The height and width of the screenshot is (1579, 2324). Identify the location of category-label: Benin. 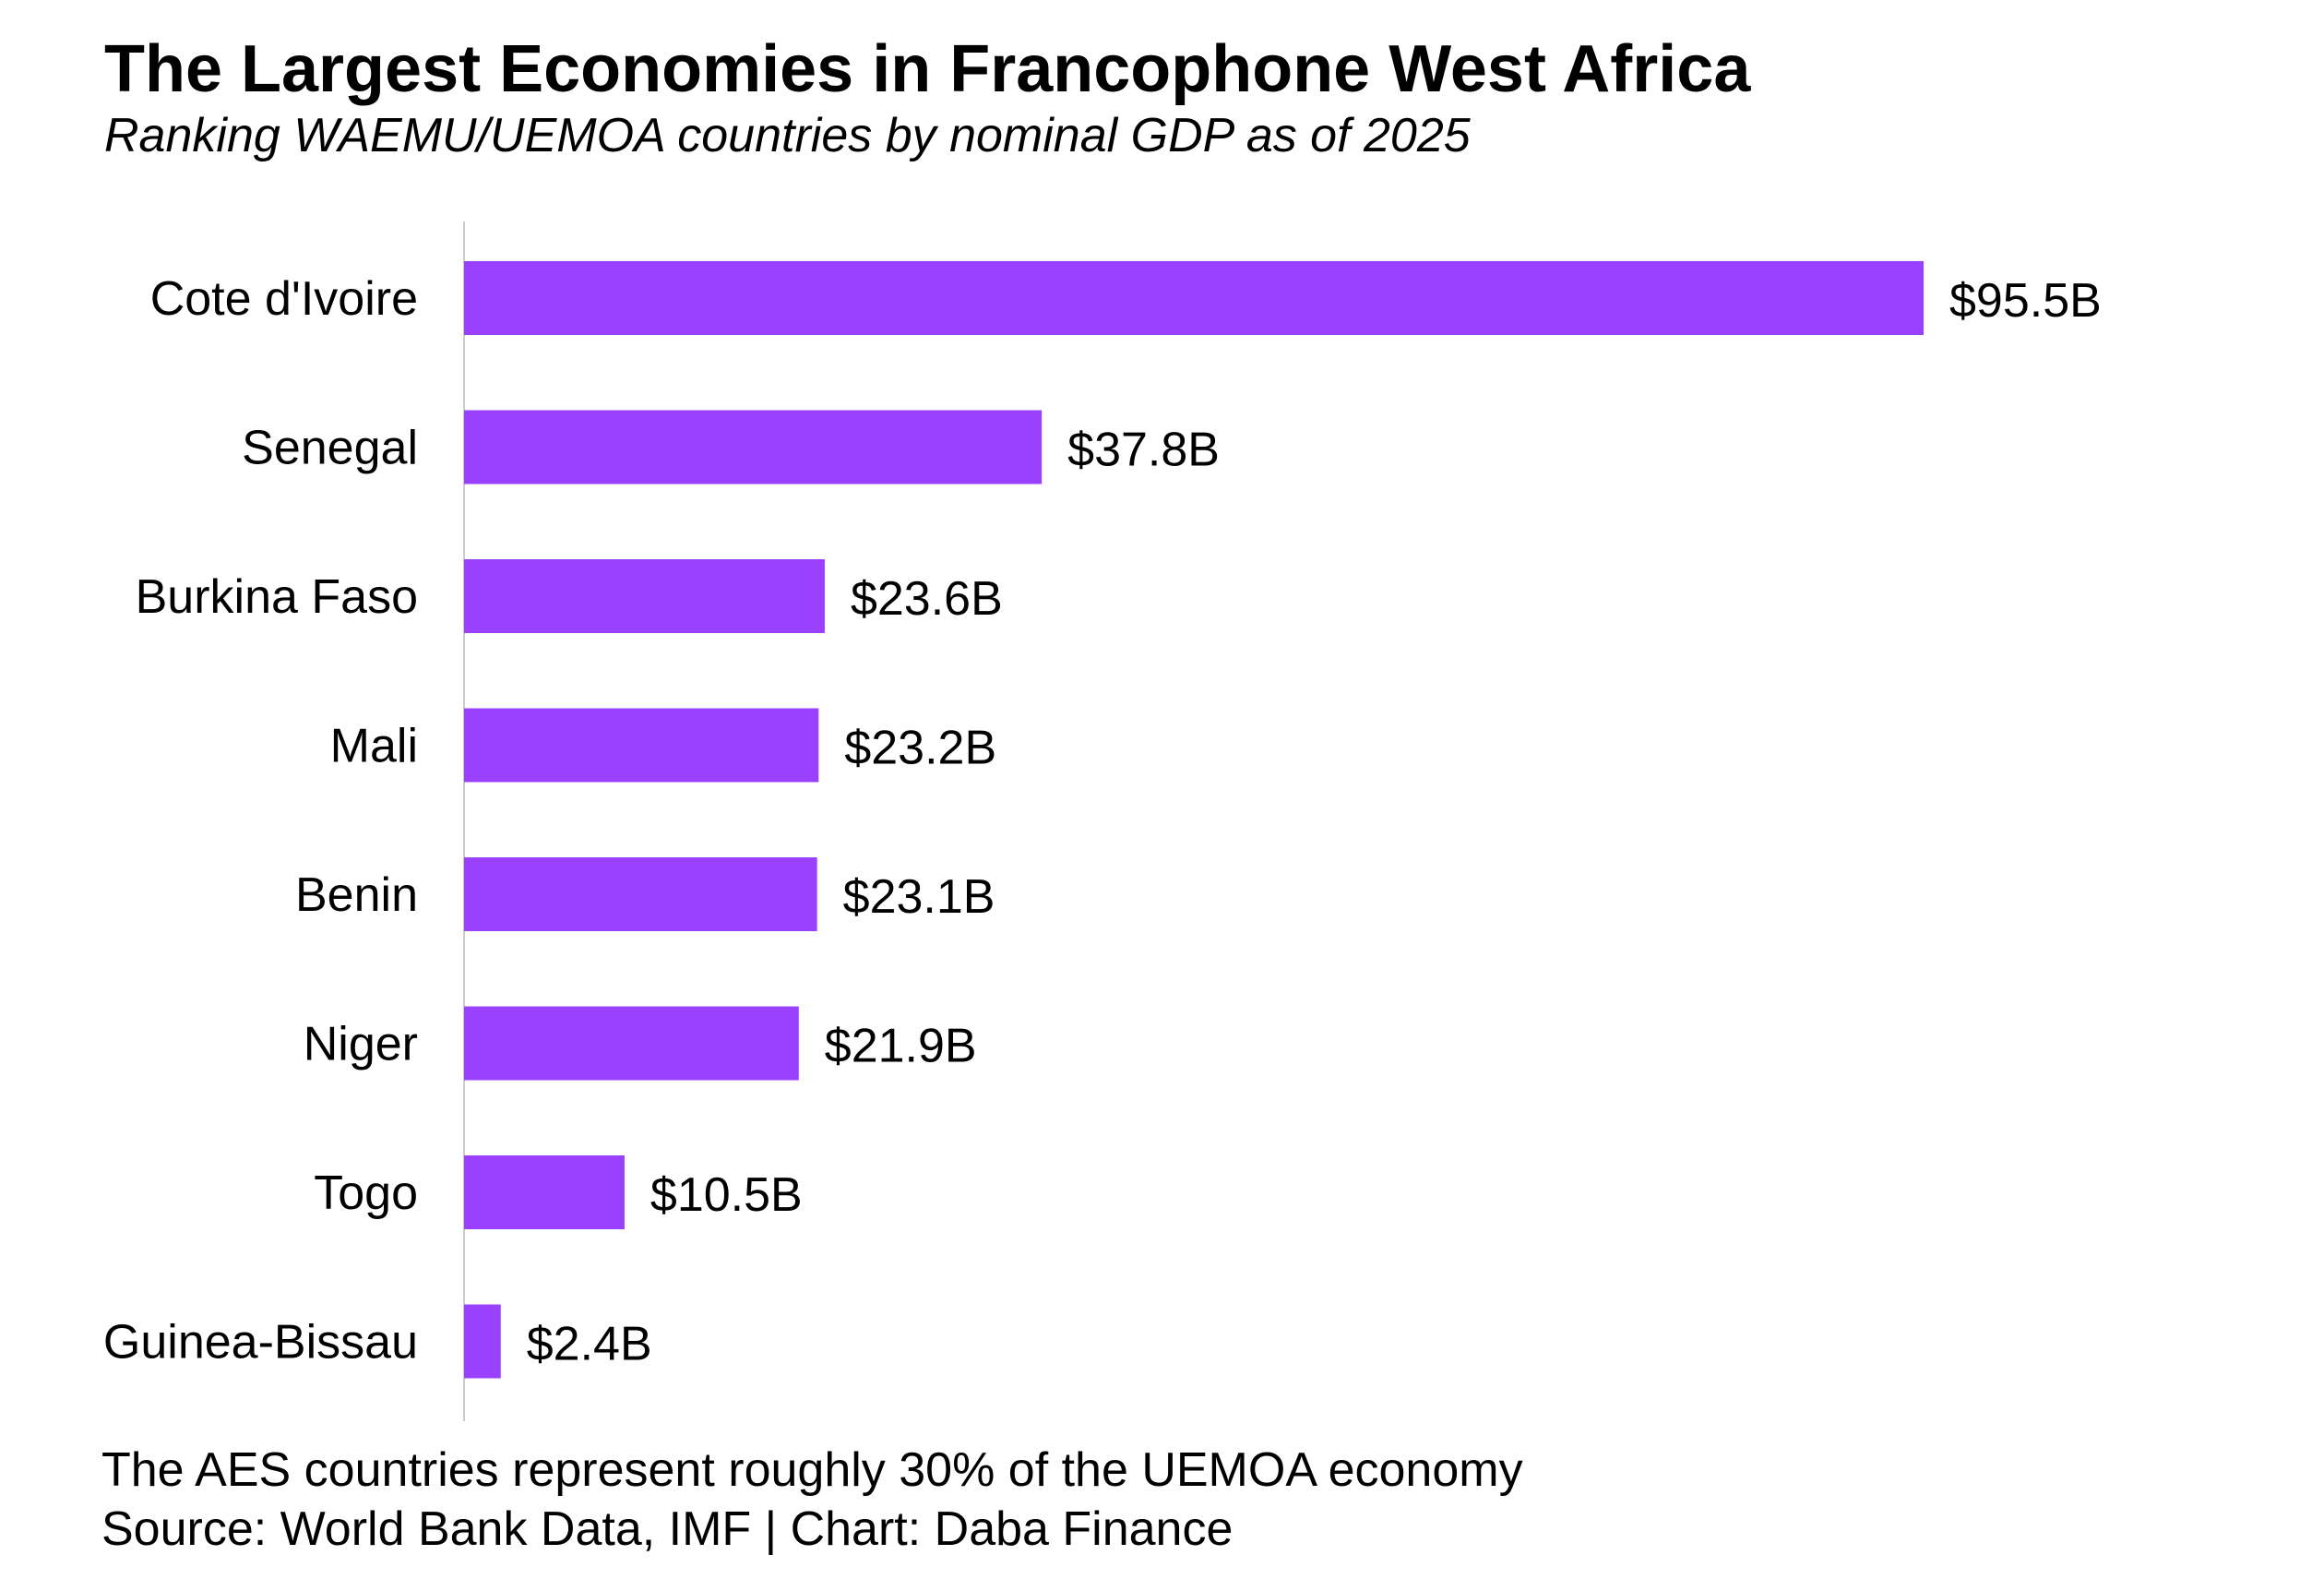
(356, 895).